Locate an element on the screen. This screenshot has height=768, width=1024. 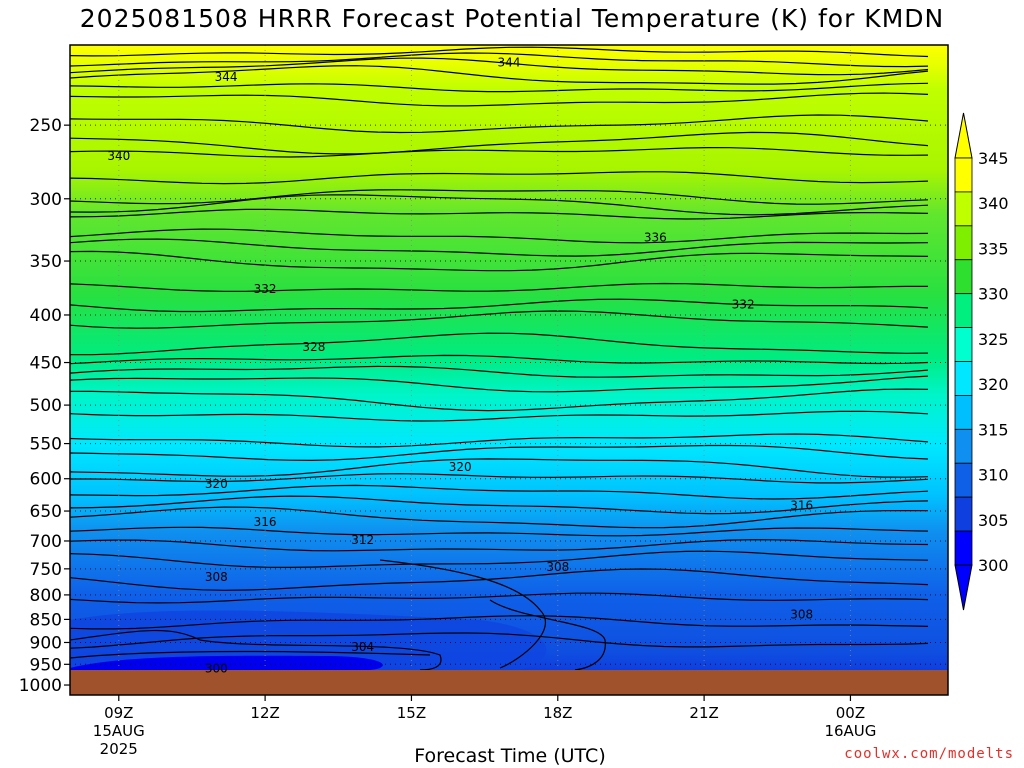
colorbar: 345 340 335 330 325 320 315 310 305 300 is located at coordinates (981, 361).